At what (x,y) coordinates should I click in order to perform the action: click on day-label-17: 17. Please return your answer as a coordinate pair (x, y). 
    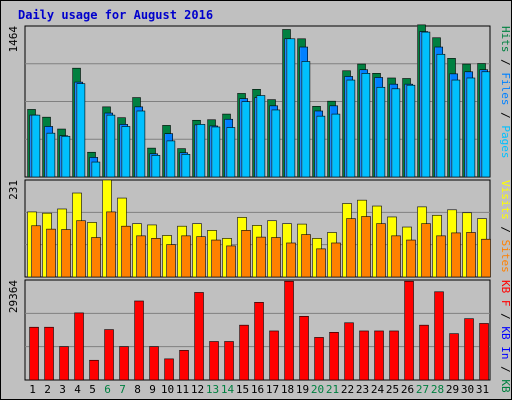
    Looking at the image, I should click on (272, 389).